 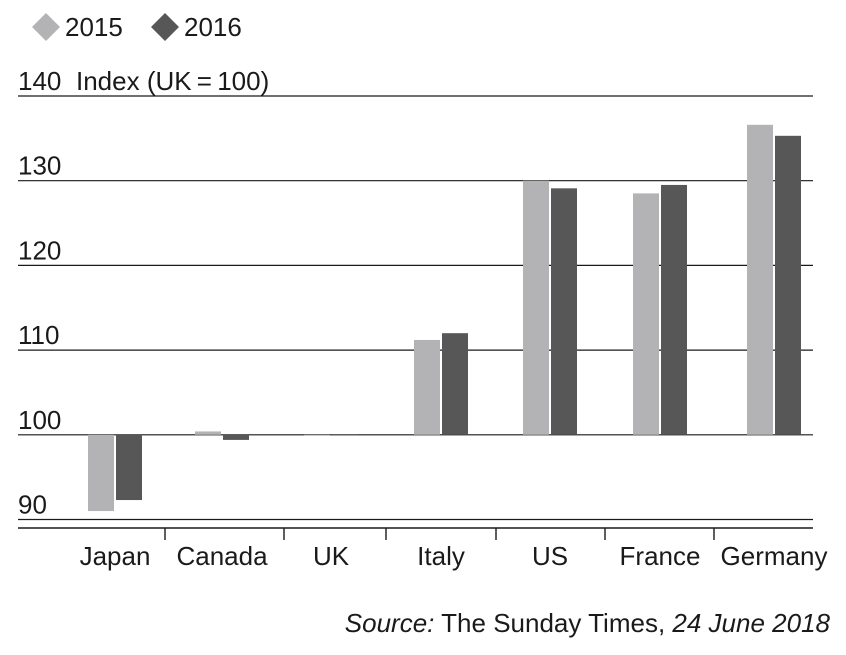 What do you see at coordinates (564, 311) in the screenshot?
I see `bar-2016-us` at bounding box center [564, 311].